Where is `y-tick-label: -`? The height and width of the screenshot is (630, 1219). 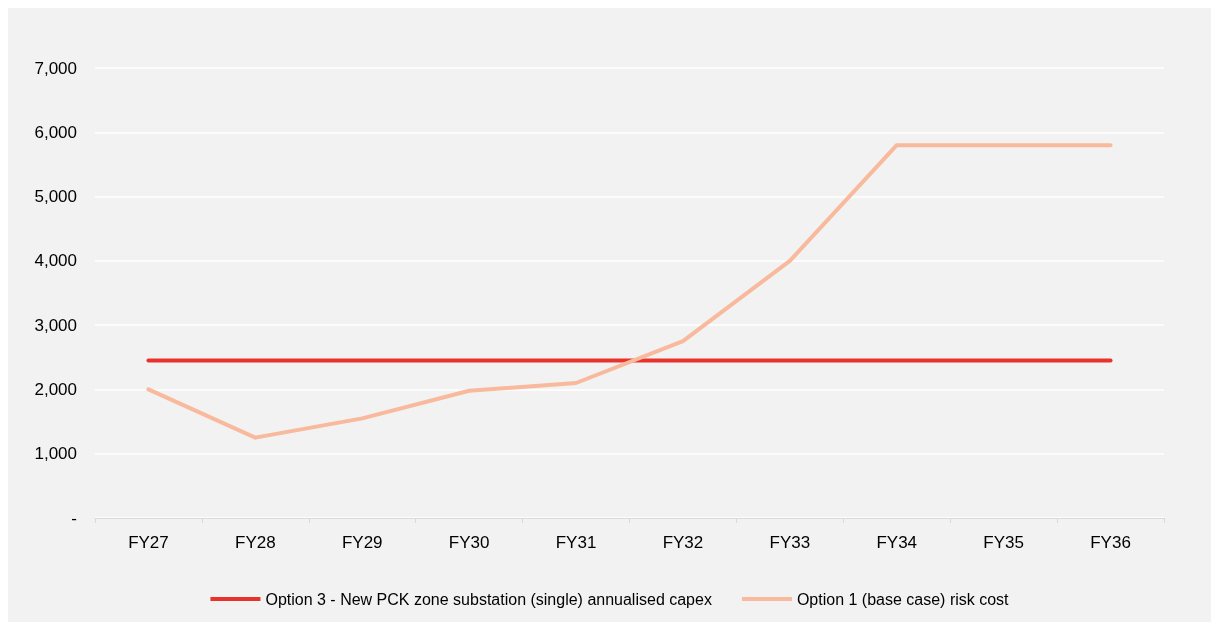
y-tick-label: - is located at coordinates (74, 518).